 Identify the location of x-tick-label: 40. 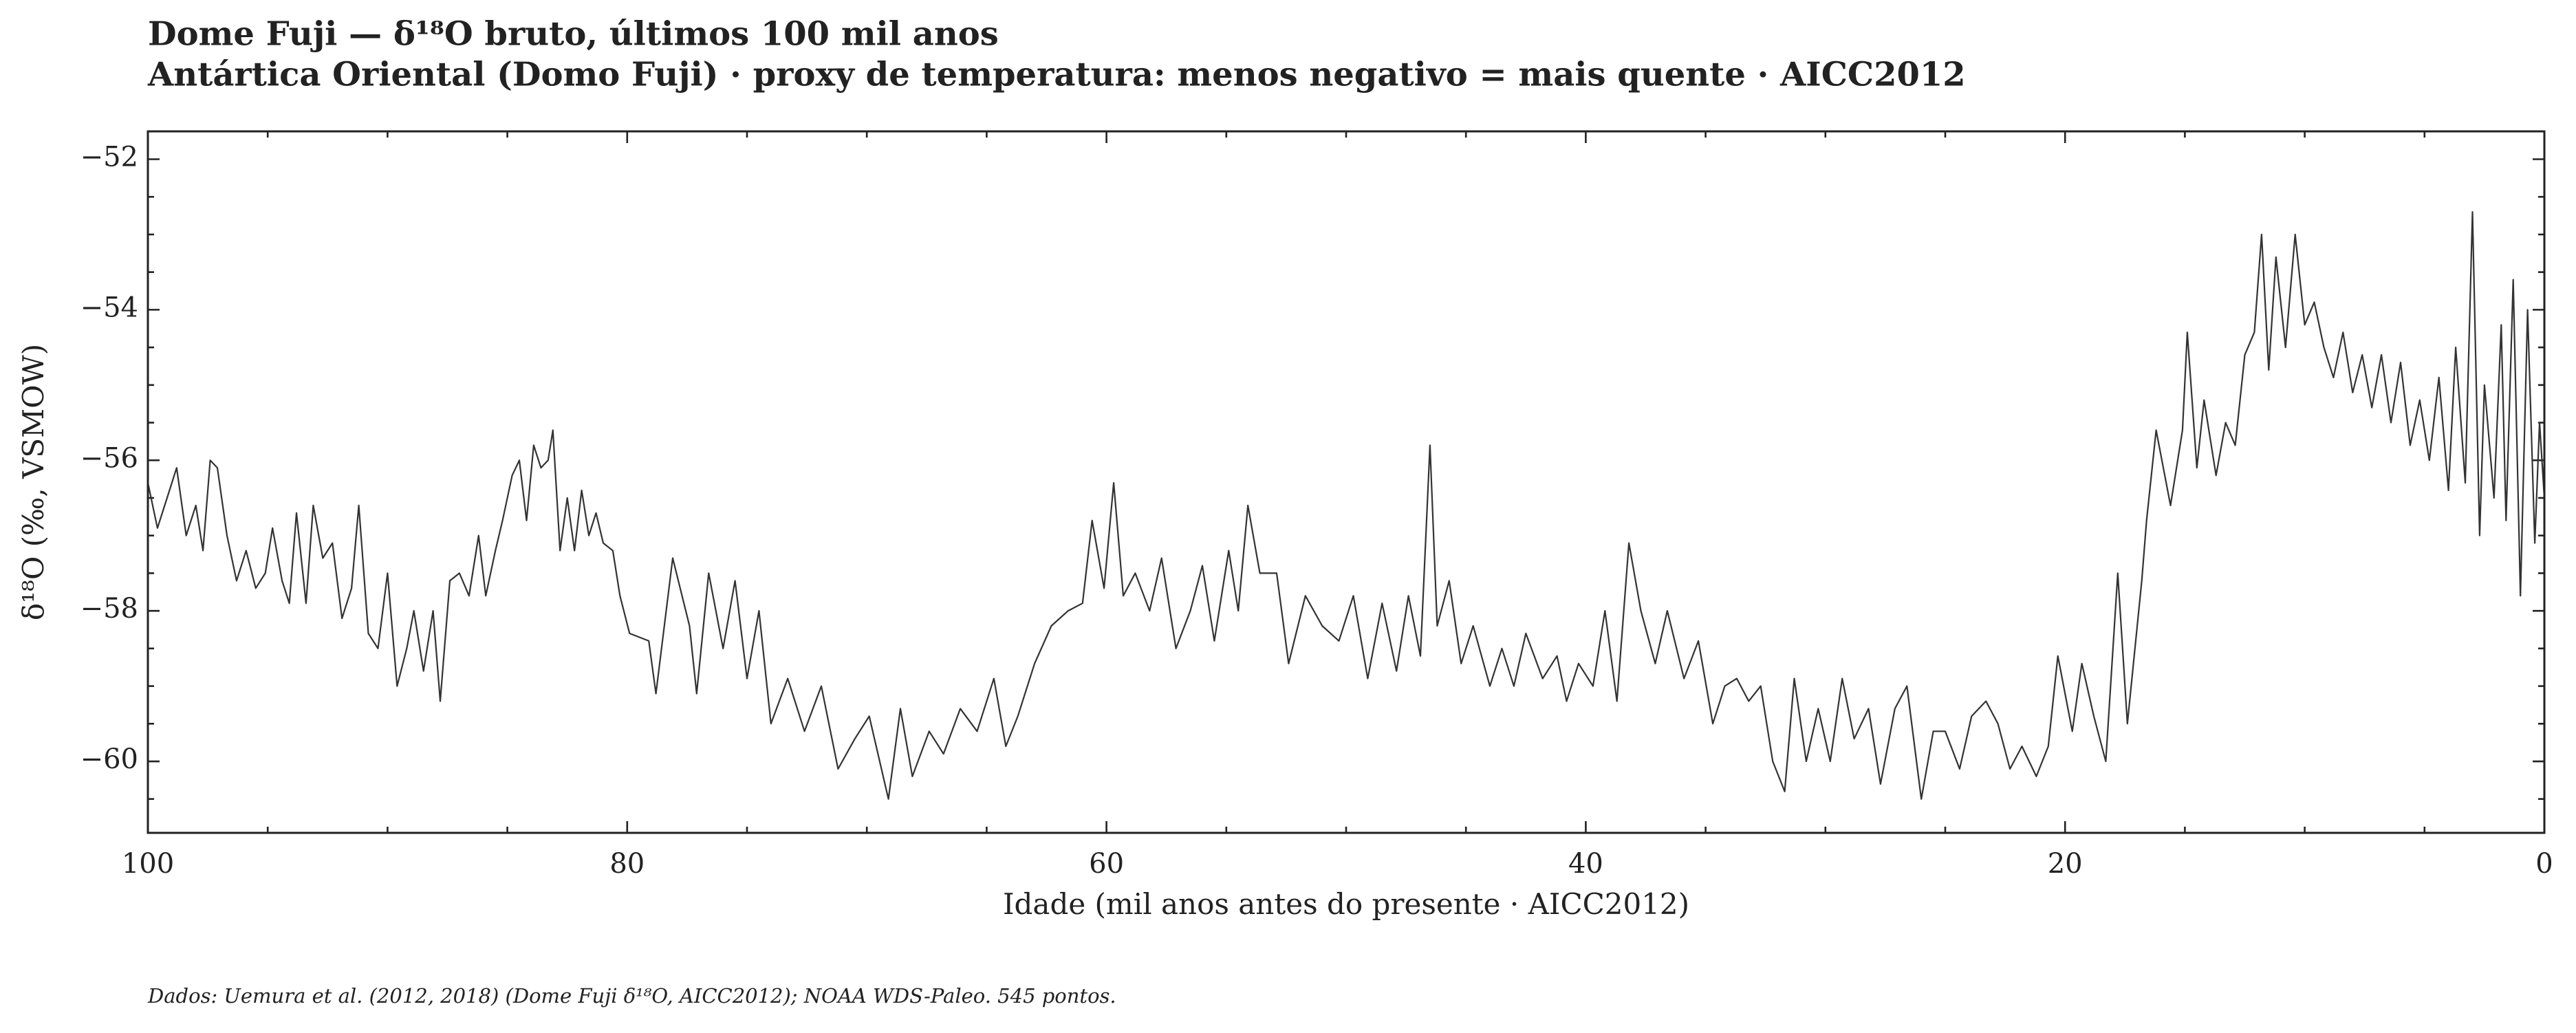
(1586, 864).